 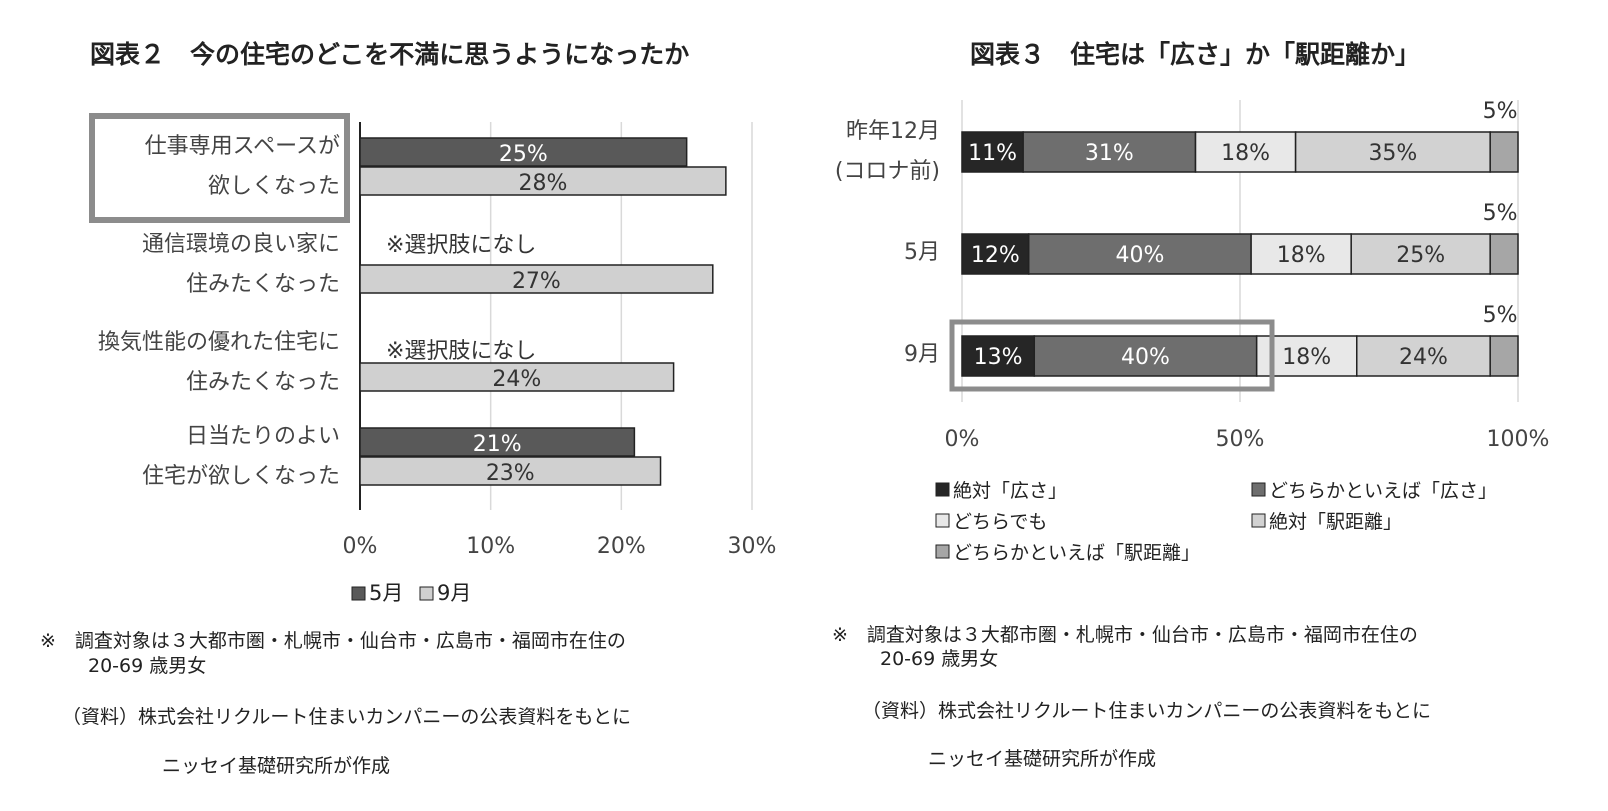 I want to click on legend-label: どちらかといえば「広さ」, so click(x=1383, y=491).